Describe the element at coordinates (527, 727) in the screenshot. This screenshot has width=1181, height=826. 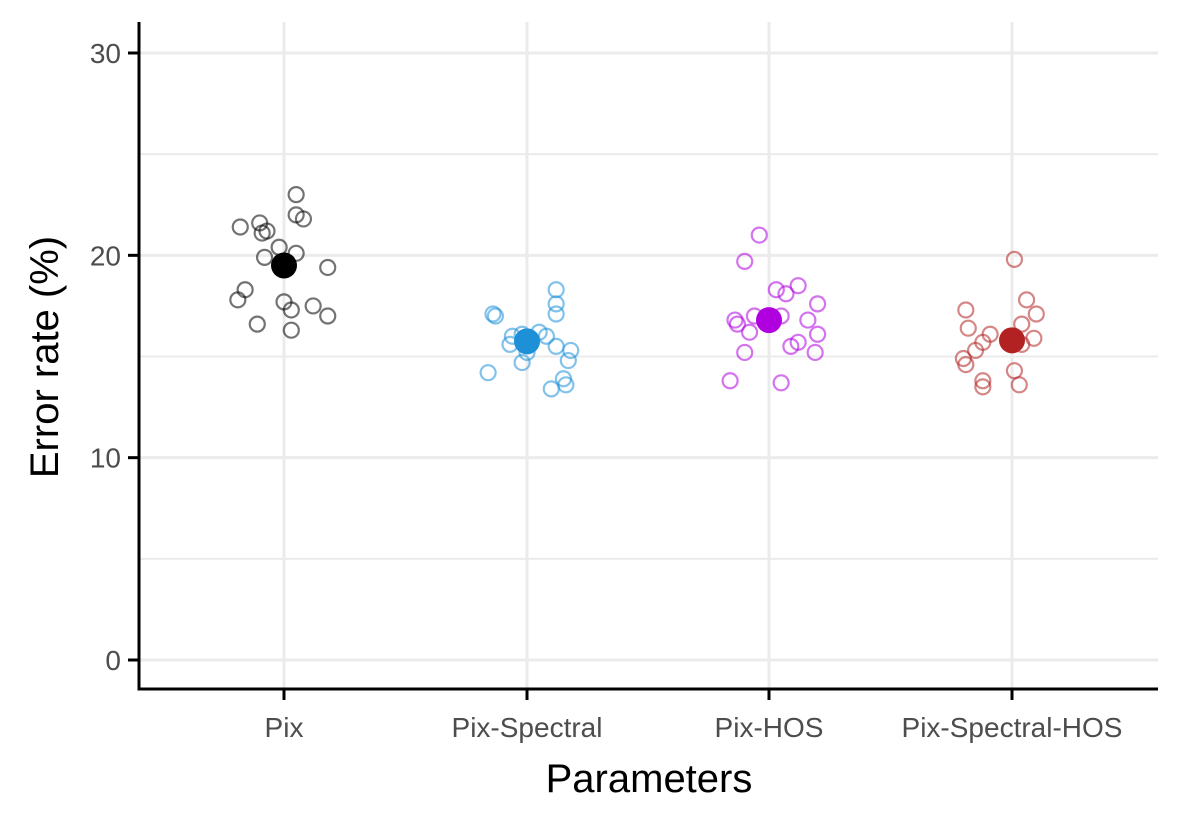
I see `x-tick-label: Pix-Spectral` at that location.